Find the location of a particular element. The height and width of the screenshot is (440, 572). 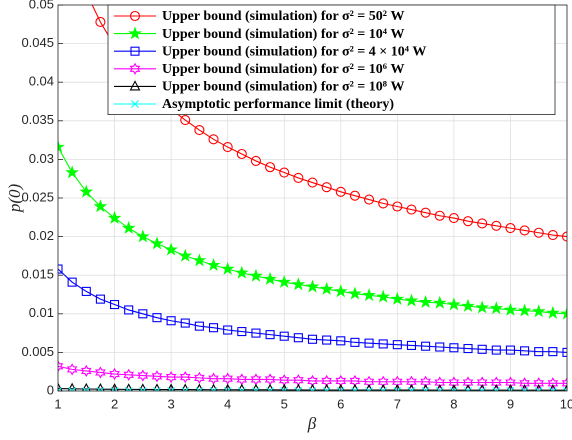

y-tick-label: 0.035 is located at coordinates (37, 119).